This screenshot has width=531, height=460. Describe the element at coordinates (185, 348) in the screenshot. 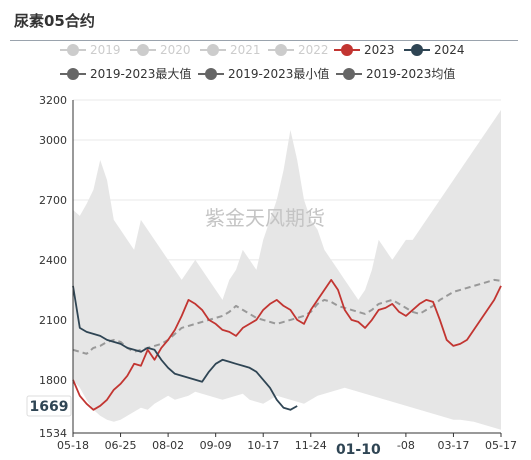

I see `series-line-2024` at that location.